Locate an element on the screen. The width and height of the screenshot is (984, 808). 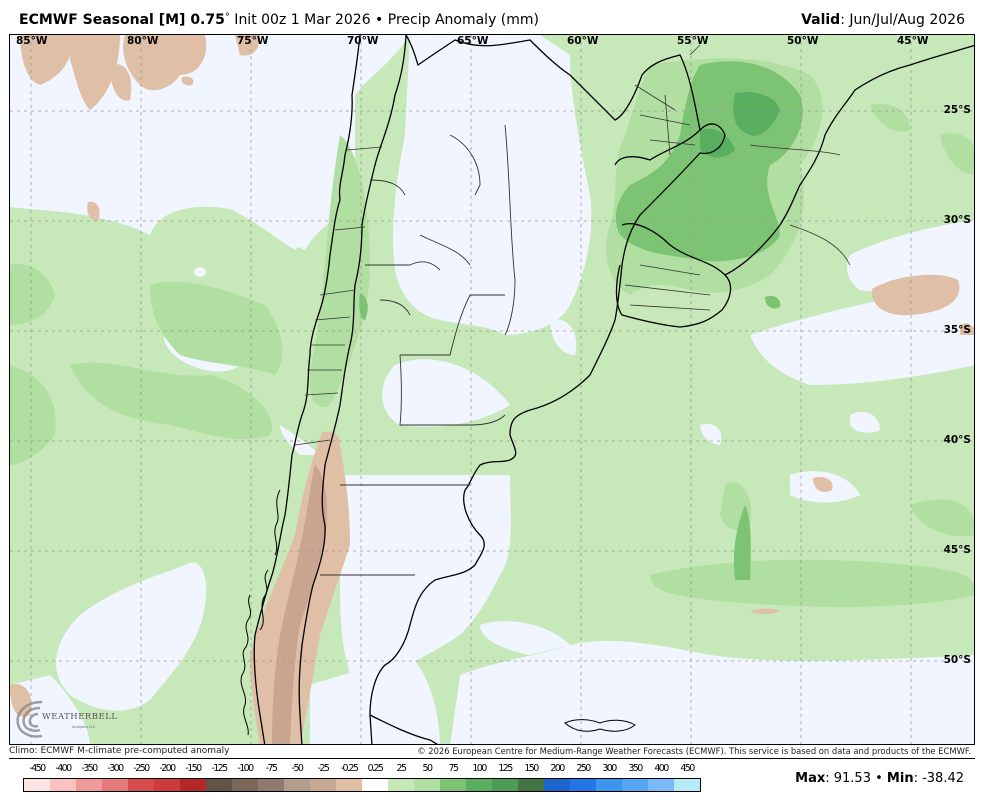
swirl-icon is located at coordinates (29, 719).